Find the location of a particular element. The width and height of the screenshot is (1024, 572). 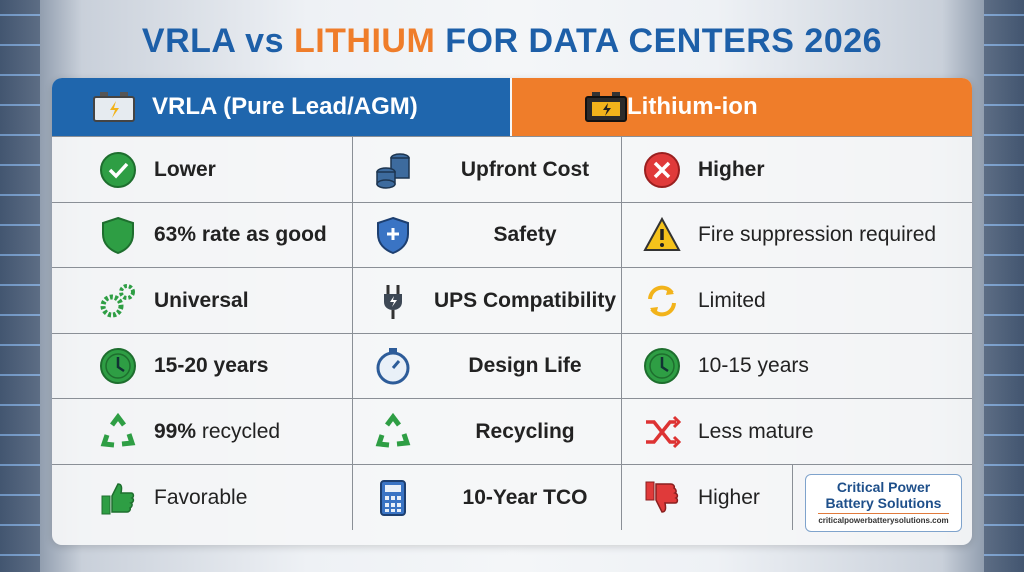

shield-icon is located at coordinates (118, 235).